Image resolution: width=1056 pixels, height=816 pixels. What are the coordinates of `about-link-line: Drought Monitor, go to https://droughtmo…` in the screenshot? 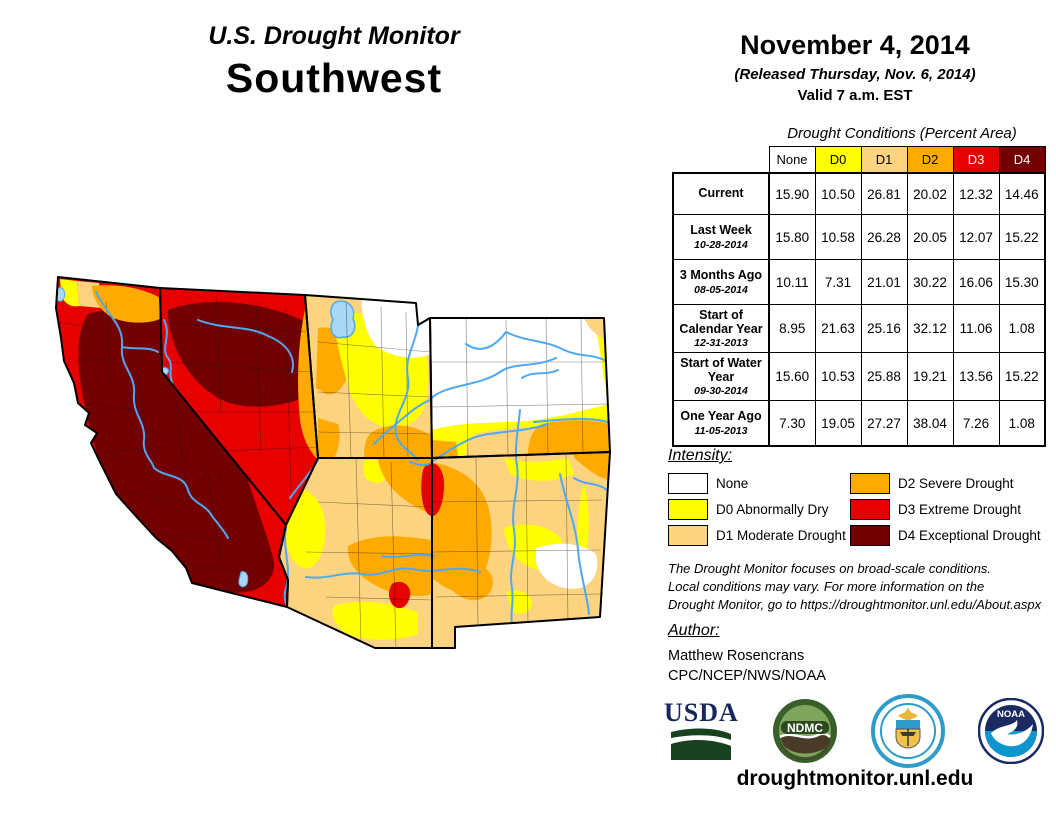 It's located at (855, 605).